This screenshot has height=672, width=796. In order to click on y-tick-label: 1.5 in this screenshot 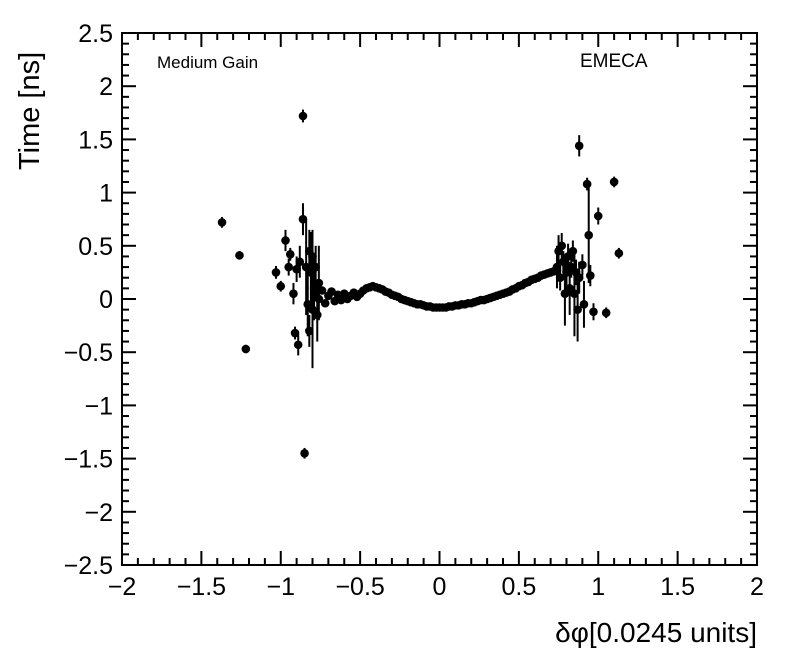, I will do `click(95, 140)`.